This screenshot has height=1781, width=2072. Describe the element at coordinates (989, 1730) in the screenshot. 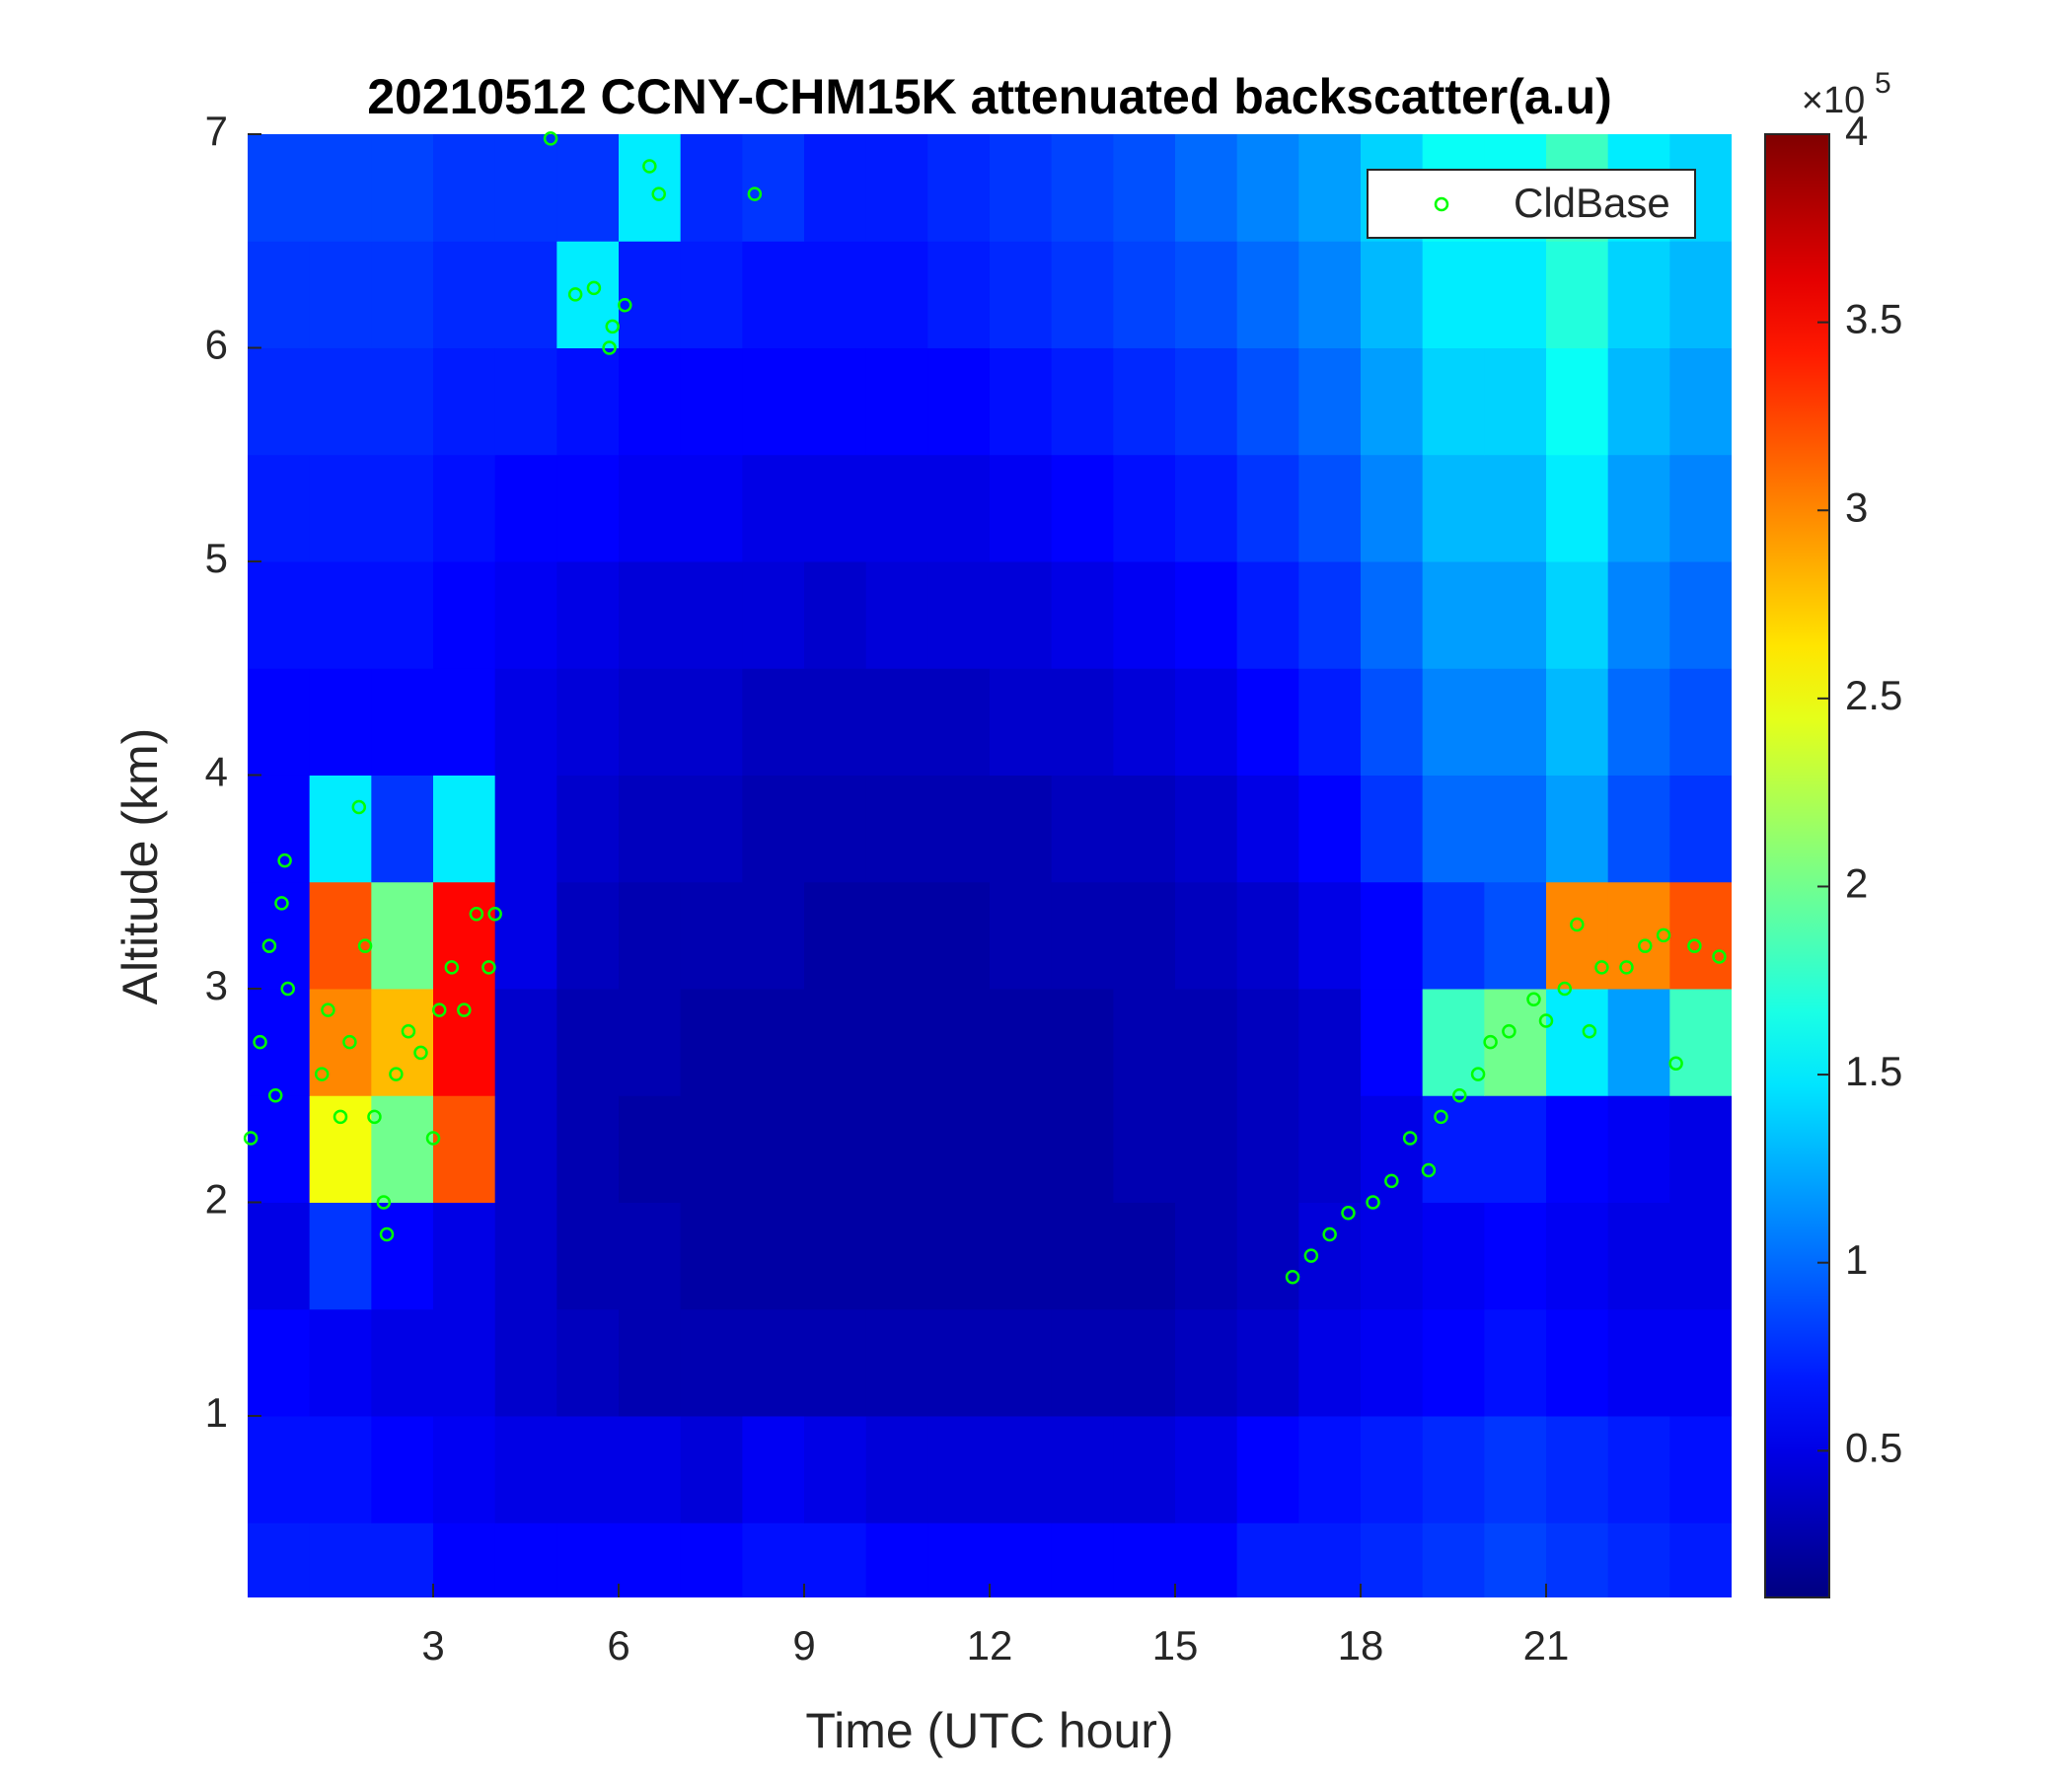

I see `x-axis-label: Time (UTC hour)` at that location.